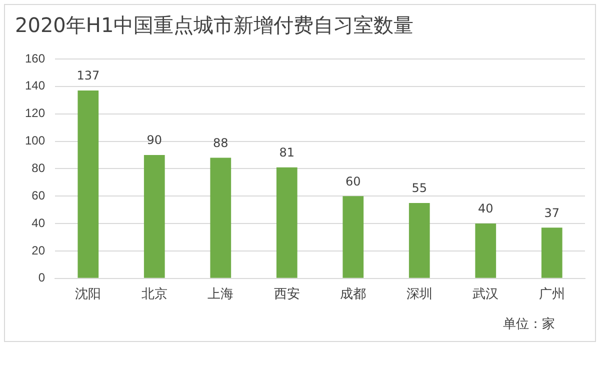  What do you see at coordinates (486, 209) in the screenshot?
I see `data-label: 40` at bounding box center [486, 209].